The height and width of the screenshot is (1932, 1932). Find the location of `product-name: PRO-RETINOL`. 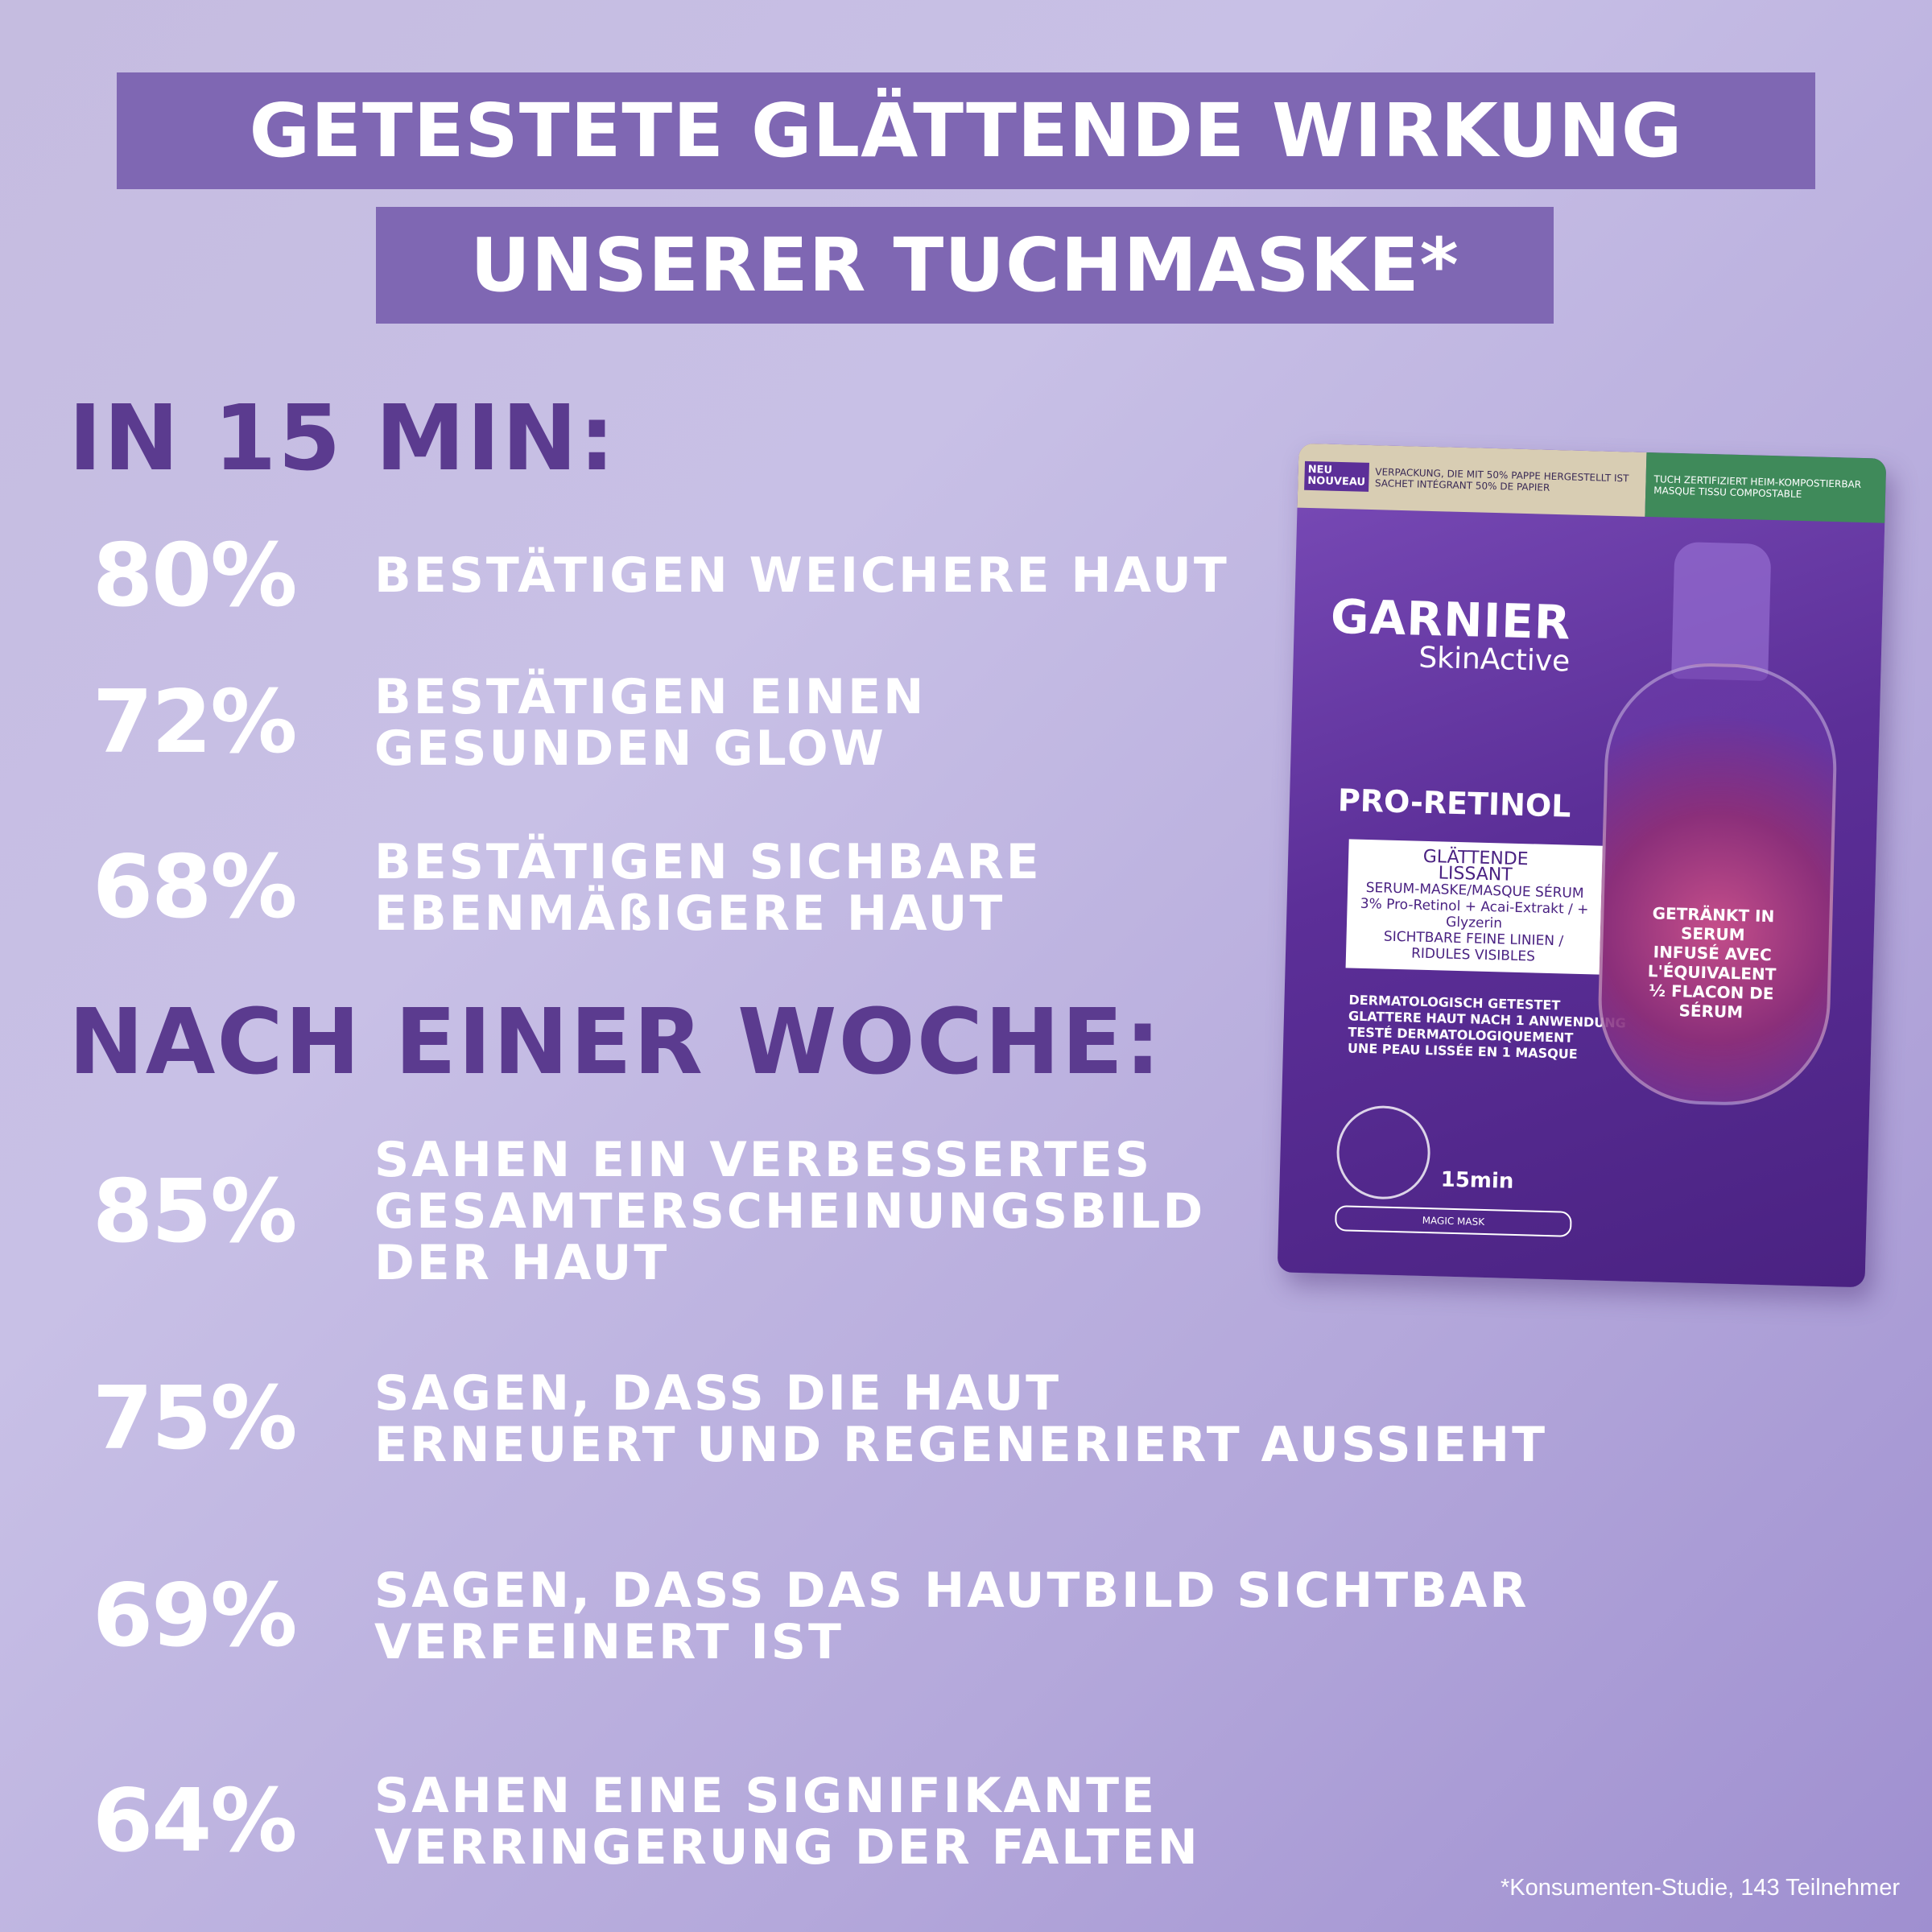

product-name: PRO-RETINOL is located at coordinates (1454, 803).